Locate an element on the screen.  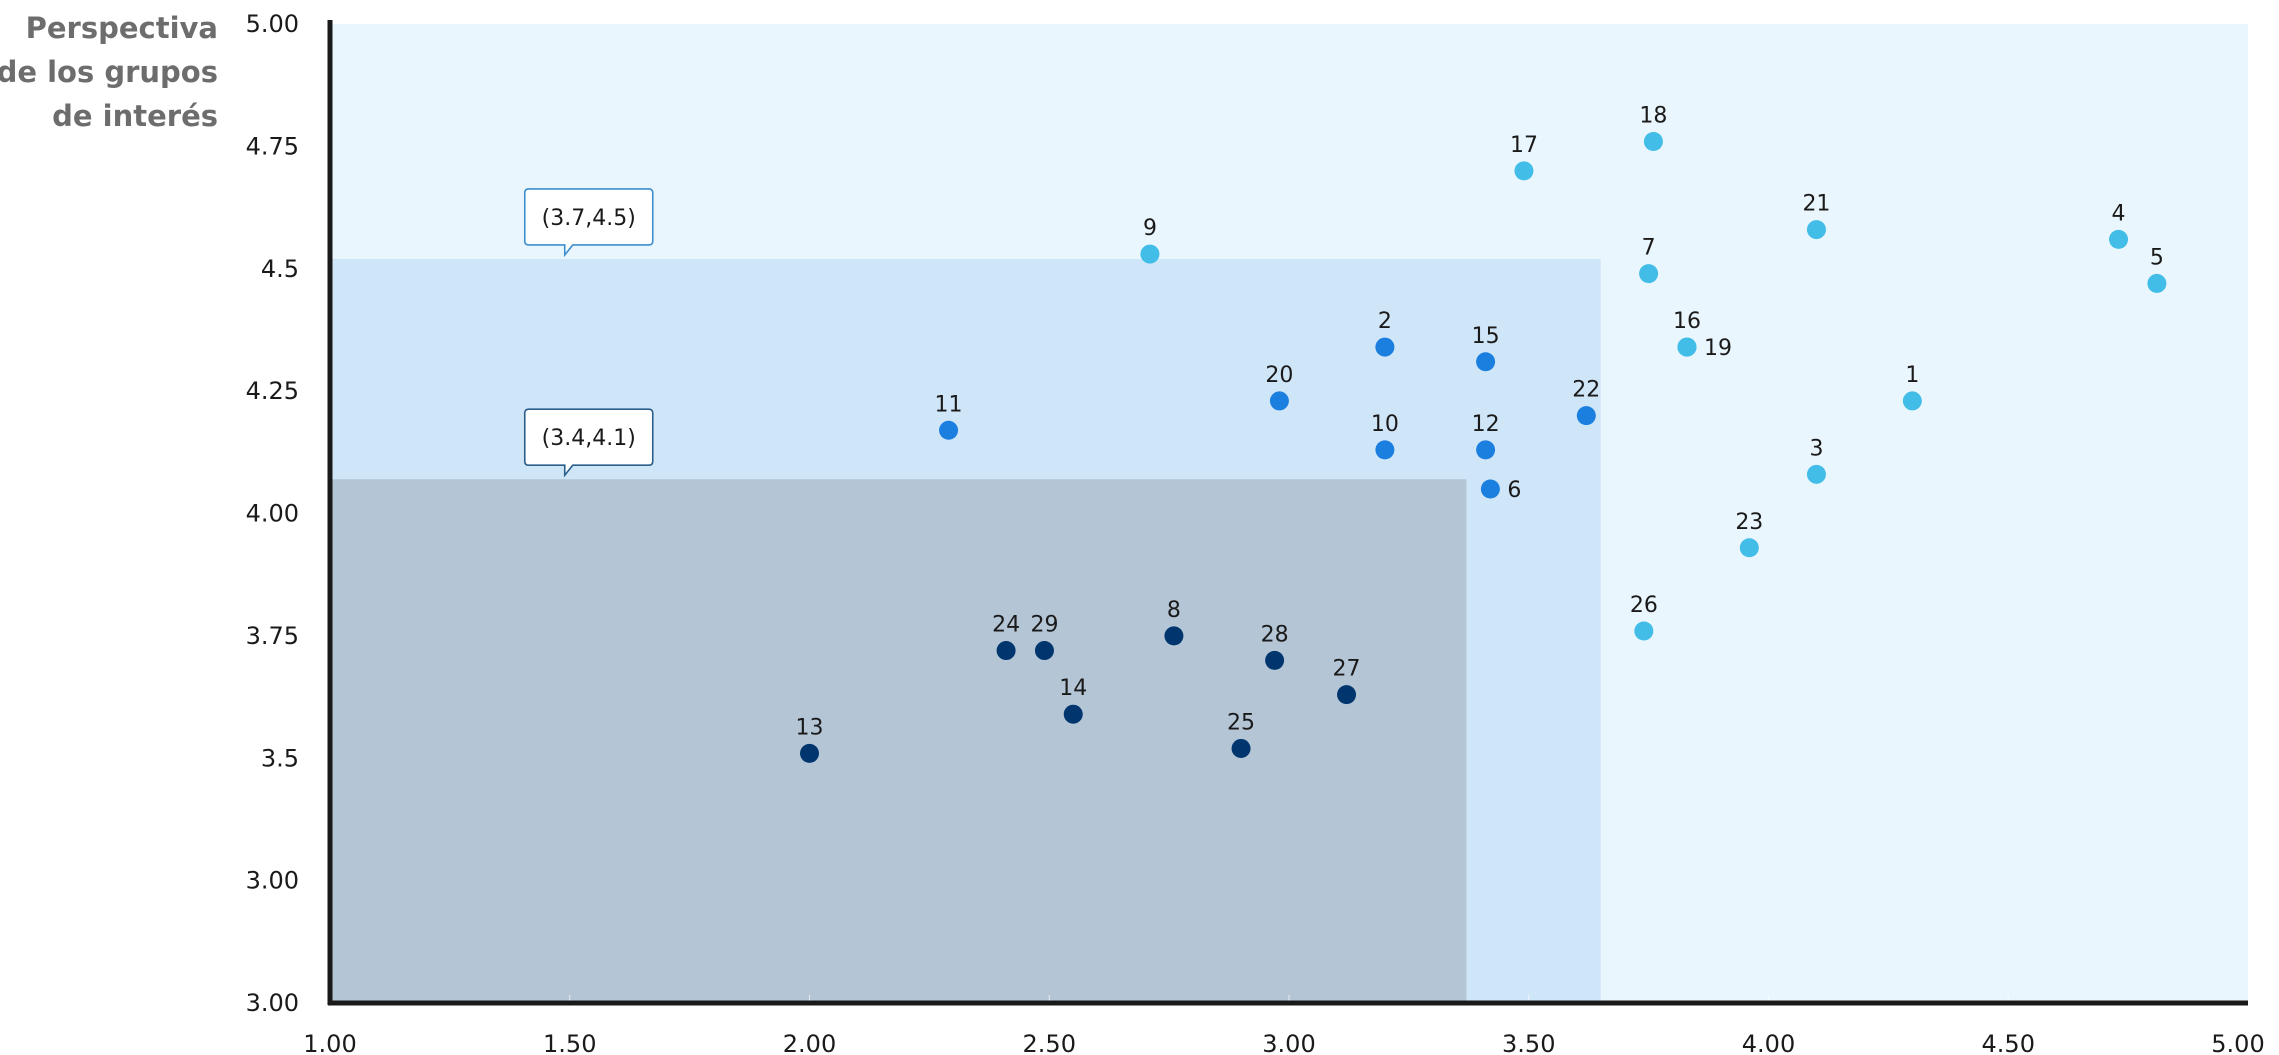
callout-2: (3.4,4.1) is located at coordinates (588, 443).